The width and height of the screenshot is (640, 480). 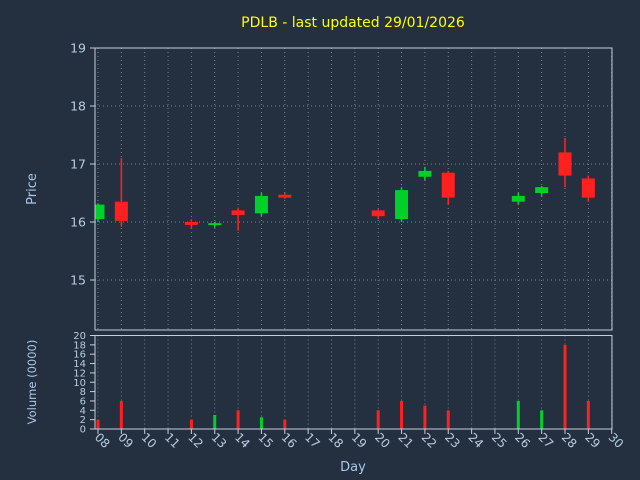 I want to click on volume-tick-label: 10, so click(x=79, y=383).